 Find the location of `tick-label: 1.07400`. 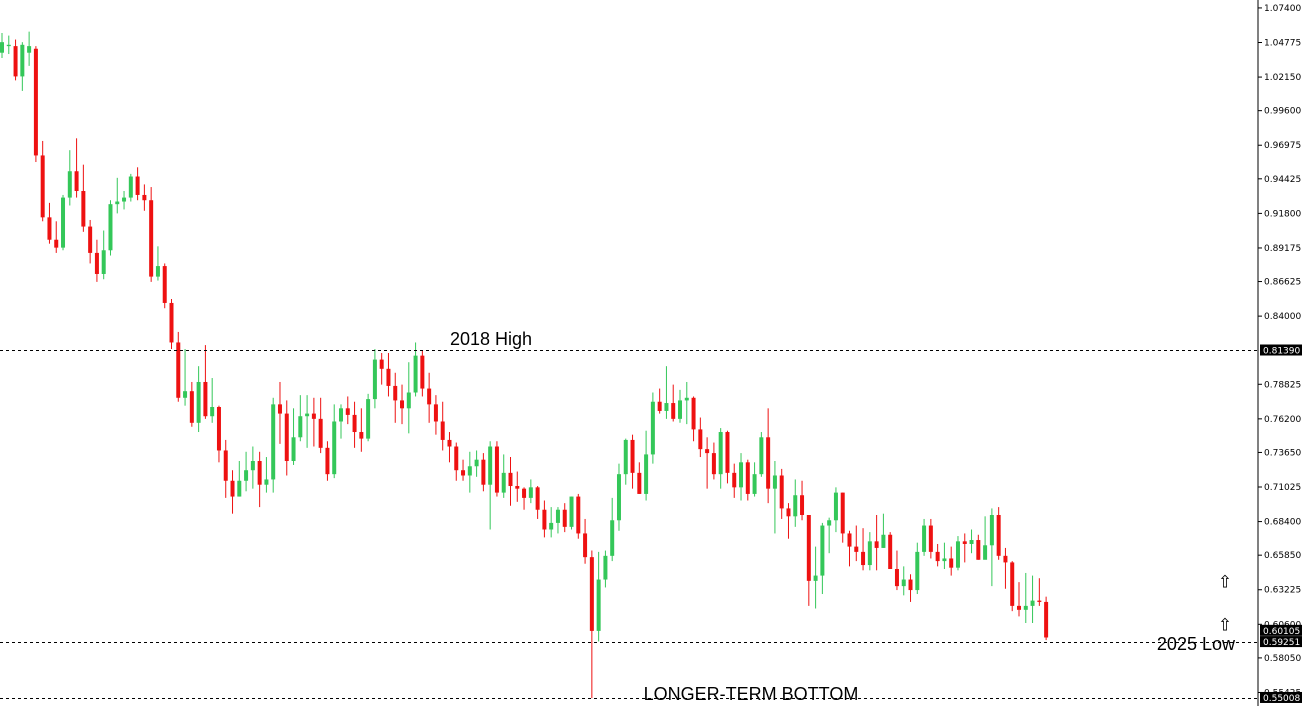

tick-label: 1.07400 is located at coordinates (1282, 9).